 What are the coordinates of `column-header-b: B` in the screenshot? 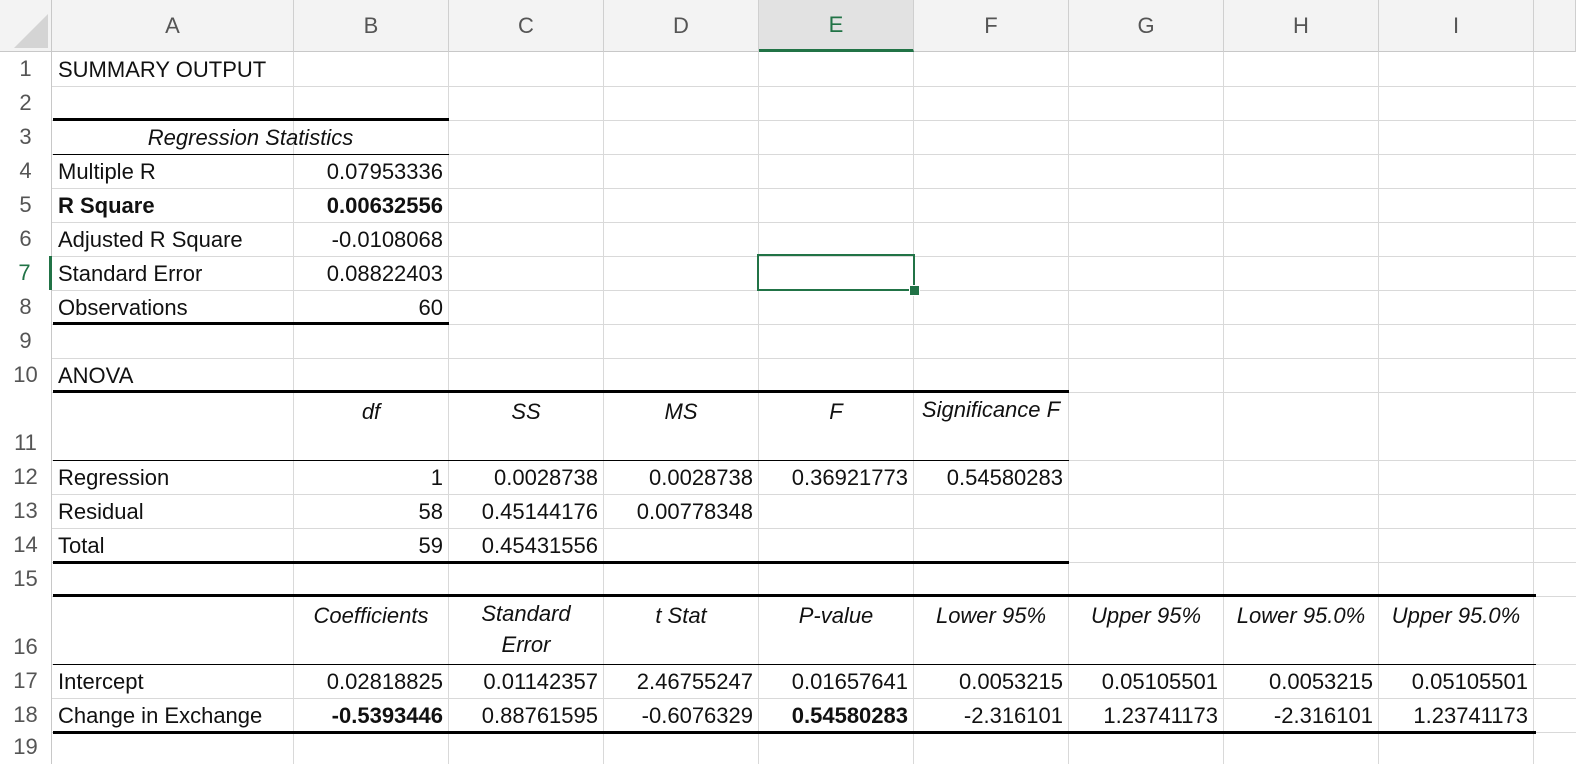 It's located at (371, 26).